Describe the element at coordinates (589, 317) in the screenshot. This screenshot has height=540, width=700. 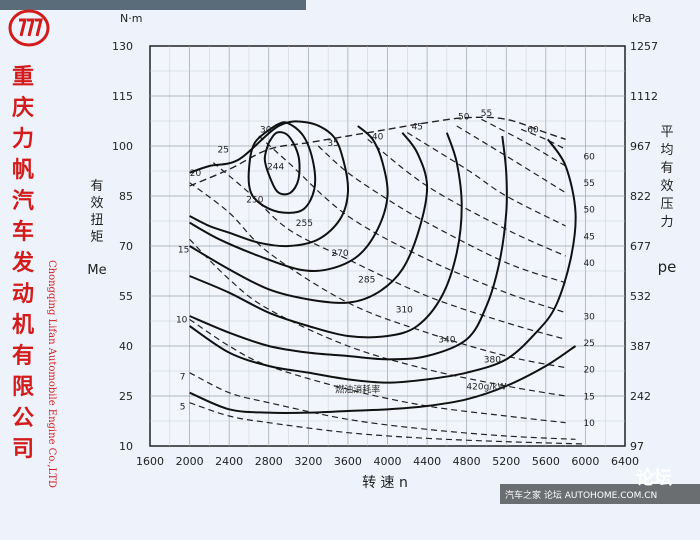
I see `power-line-label-right: 30` at that location.